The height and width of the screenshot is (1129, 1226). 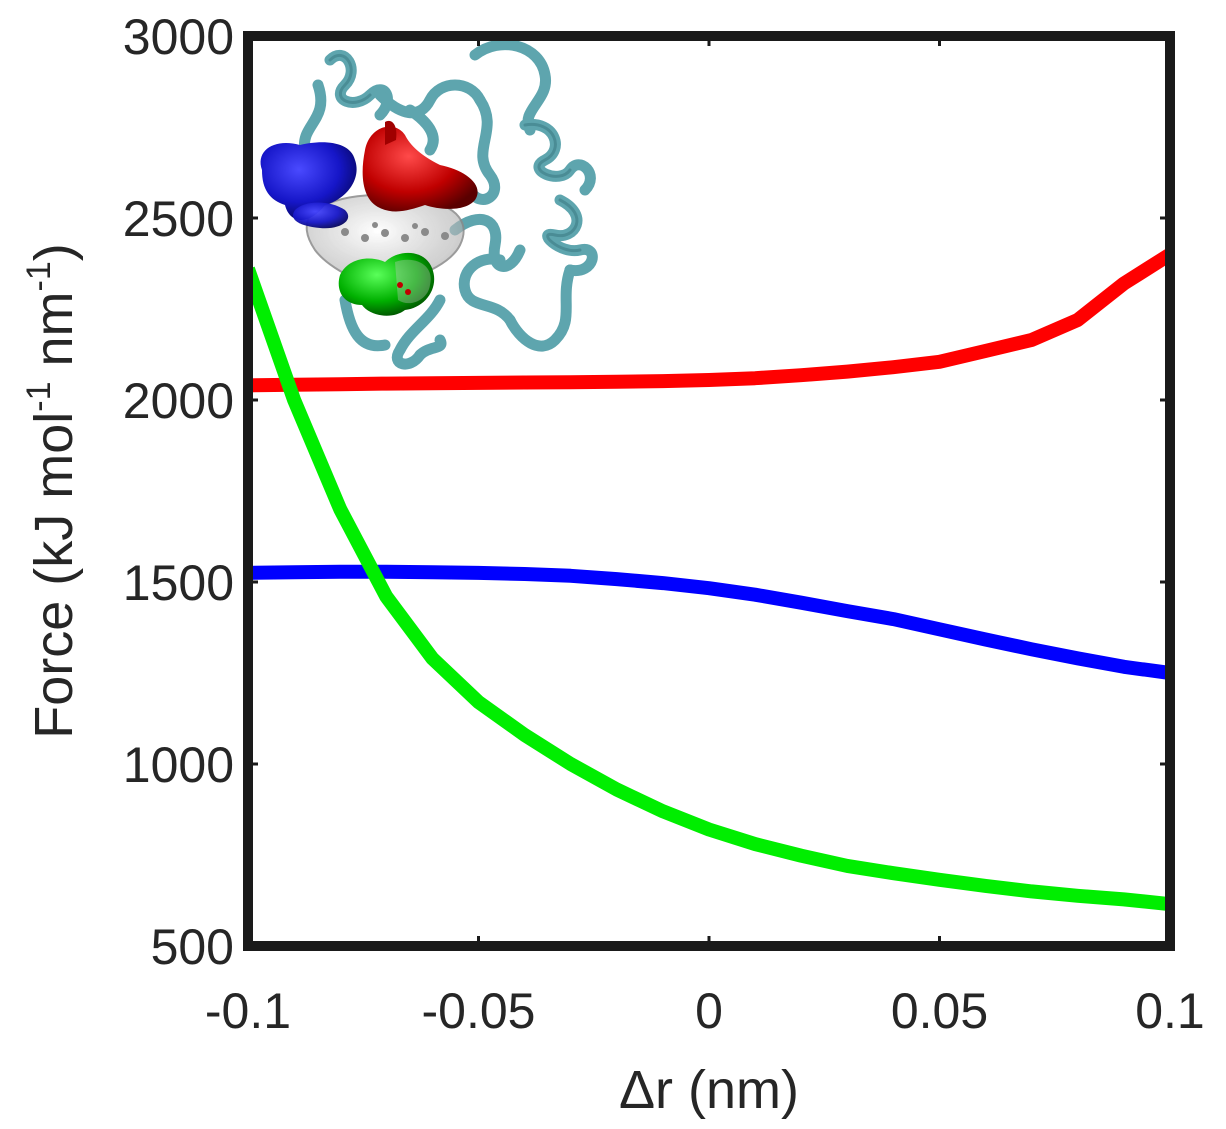 I want to click on y-tick-label-0: 500, so click(x=192, y=947).